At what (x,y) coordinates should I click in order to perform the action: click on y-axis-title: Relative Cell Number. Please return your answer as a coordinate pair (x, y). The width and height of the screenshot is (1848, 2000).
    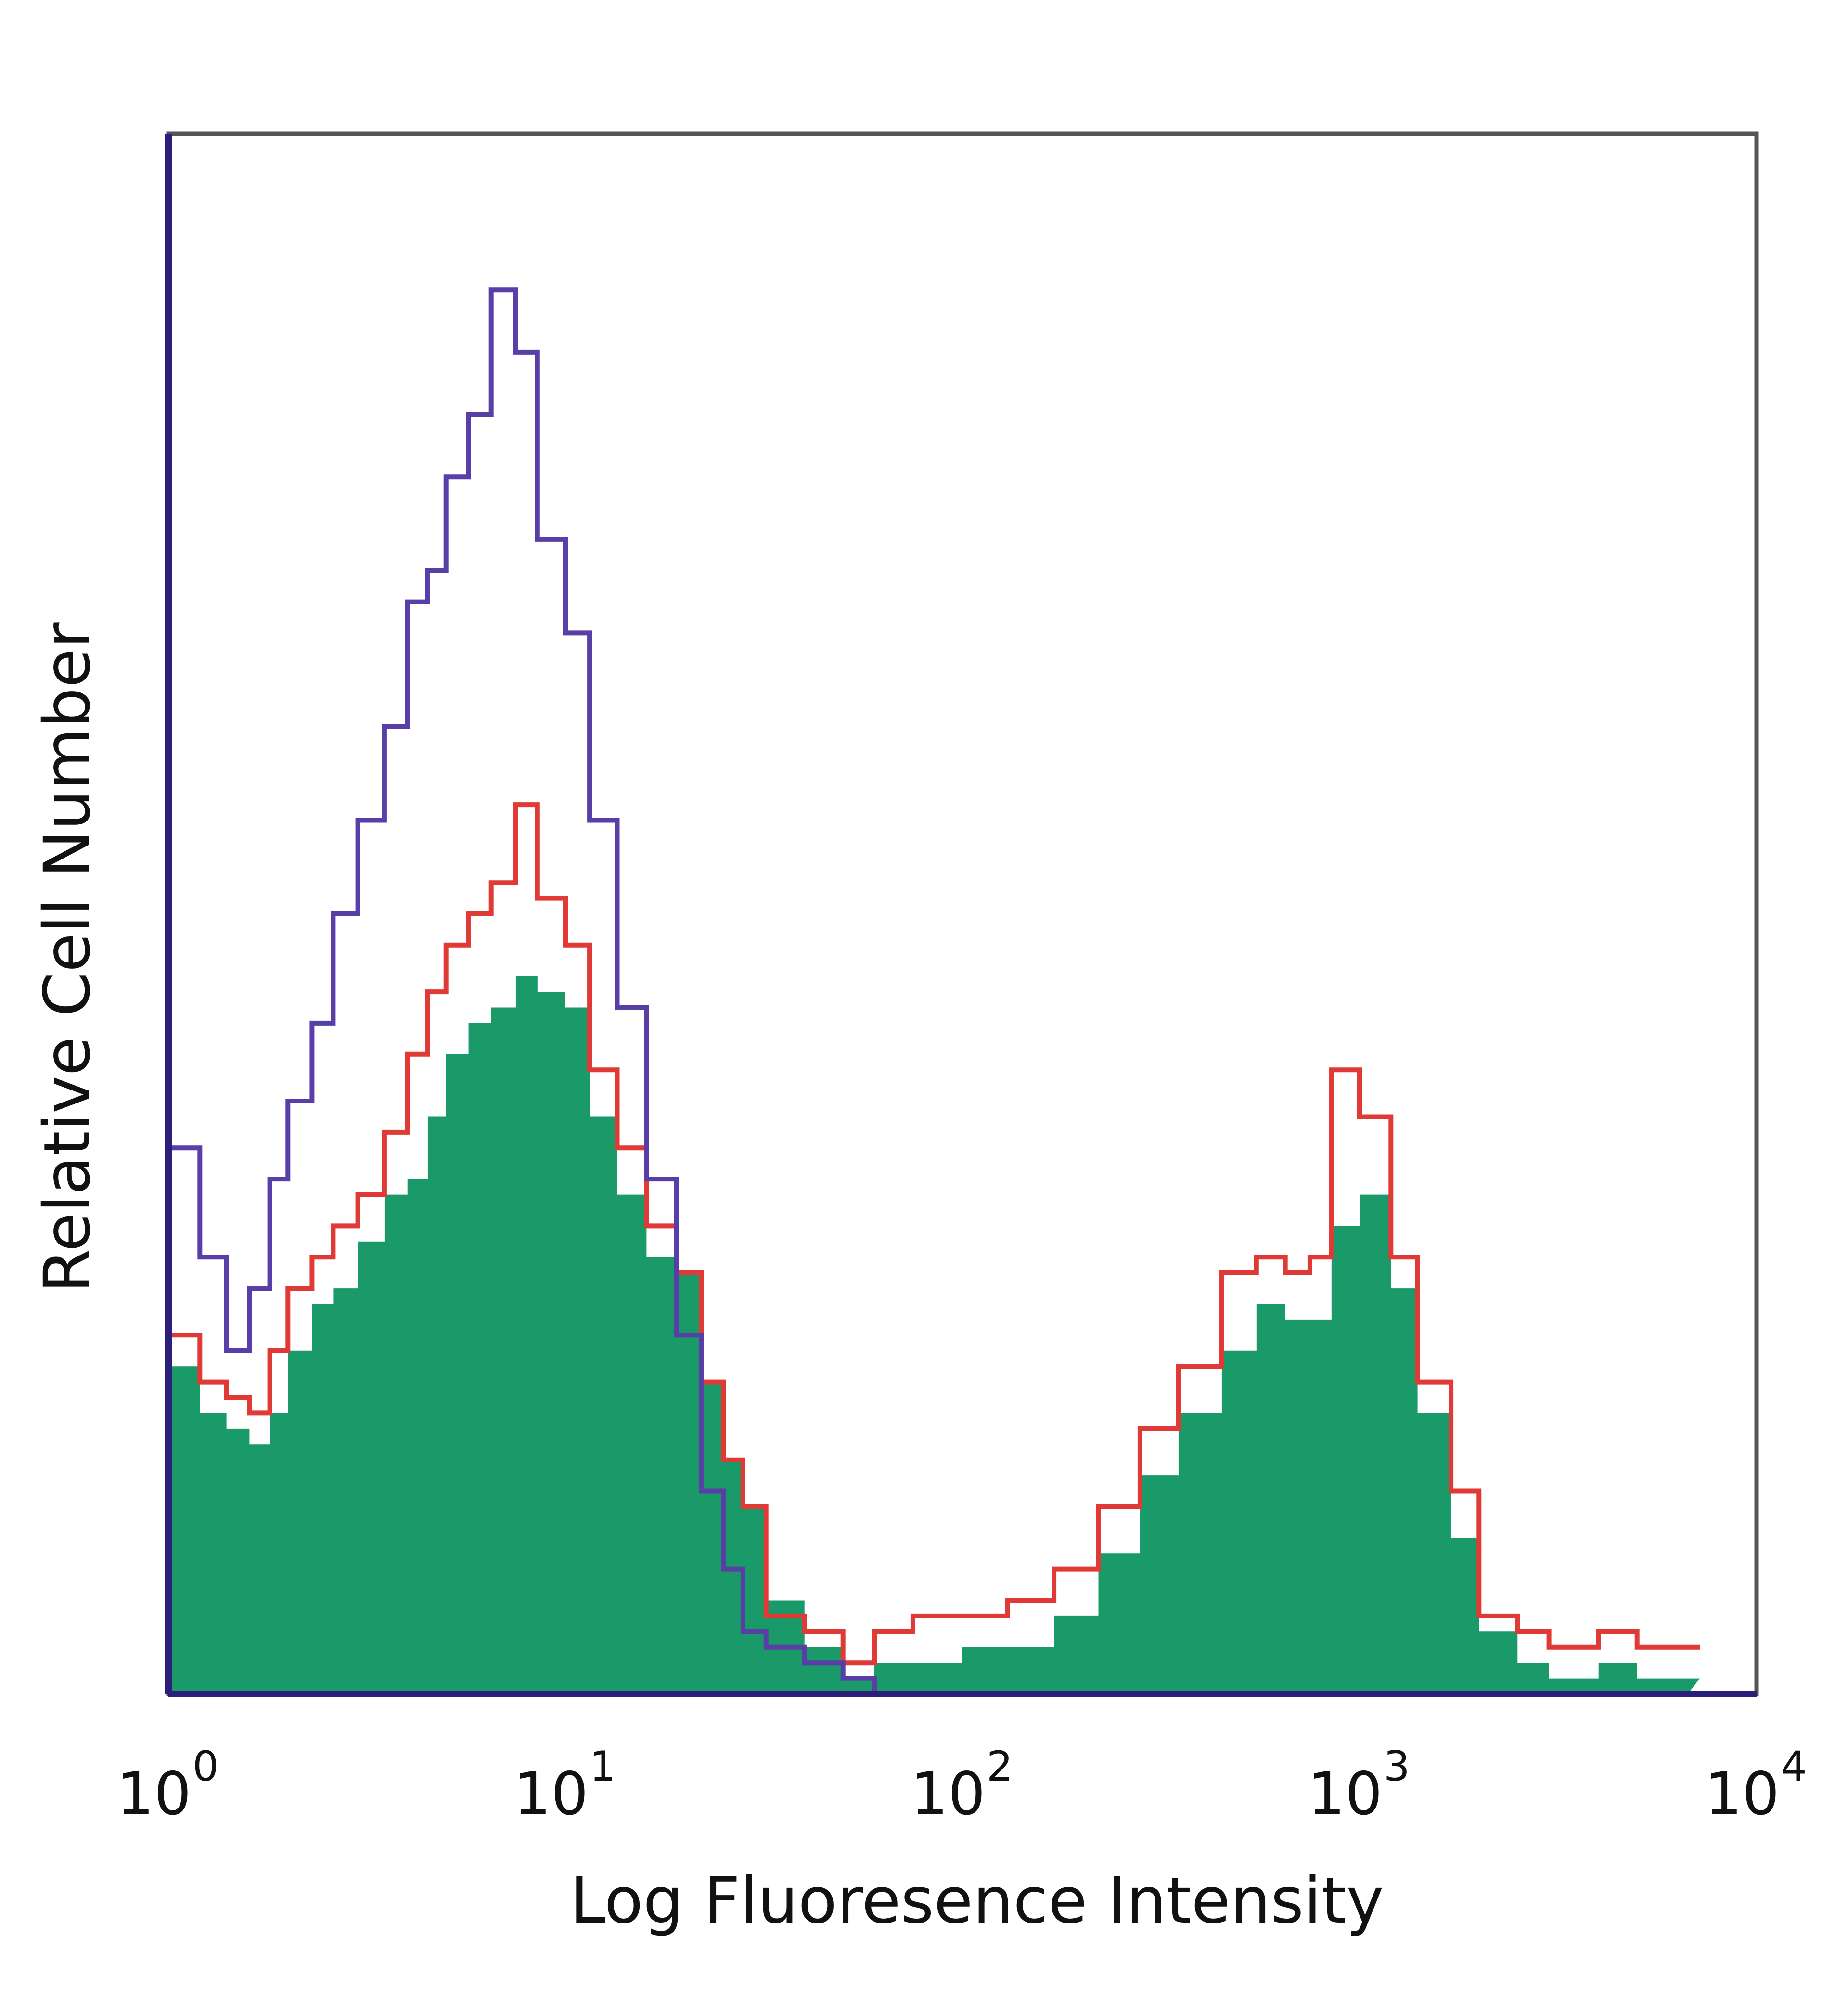
    Looking at the image, I should click on (67, 957).